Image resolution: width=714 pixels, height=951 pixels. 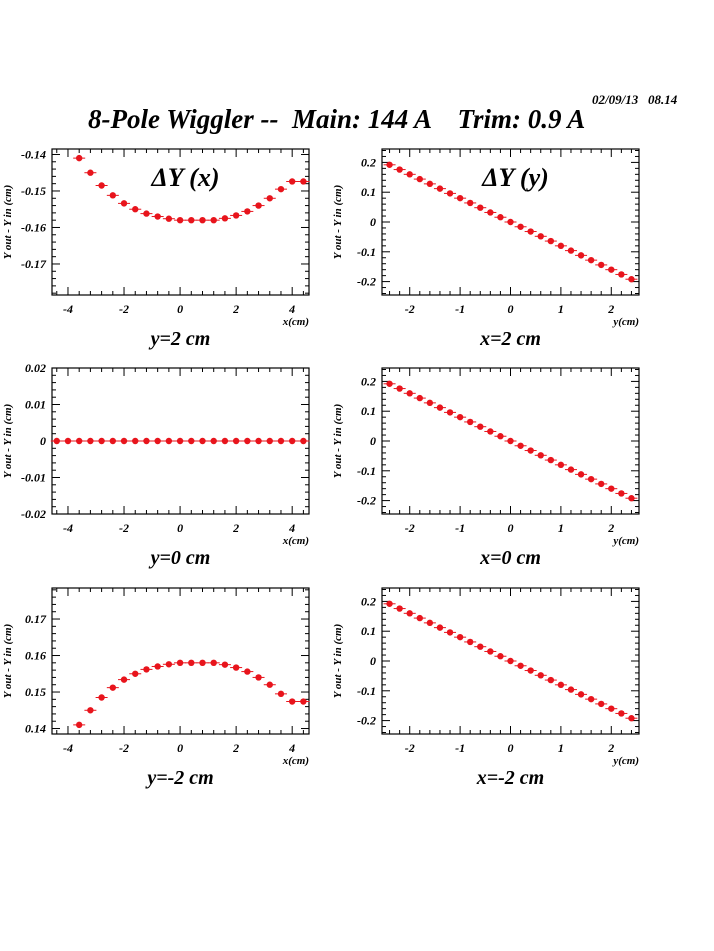 I want to click on timestamp: 02/09/13 08.14, so click(x=635, y=99).